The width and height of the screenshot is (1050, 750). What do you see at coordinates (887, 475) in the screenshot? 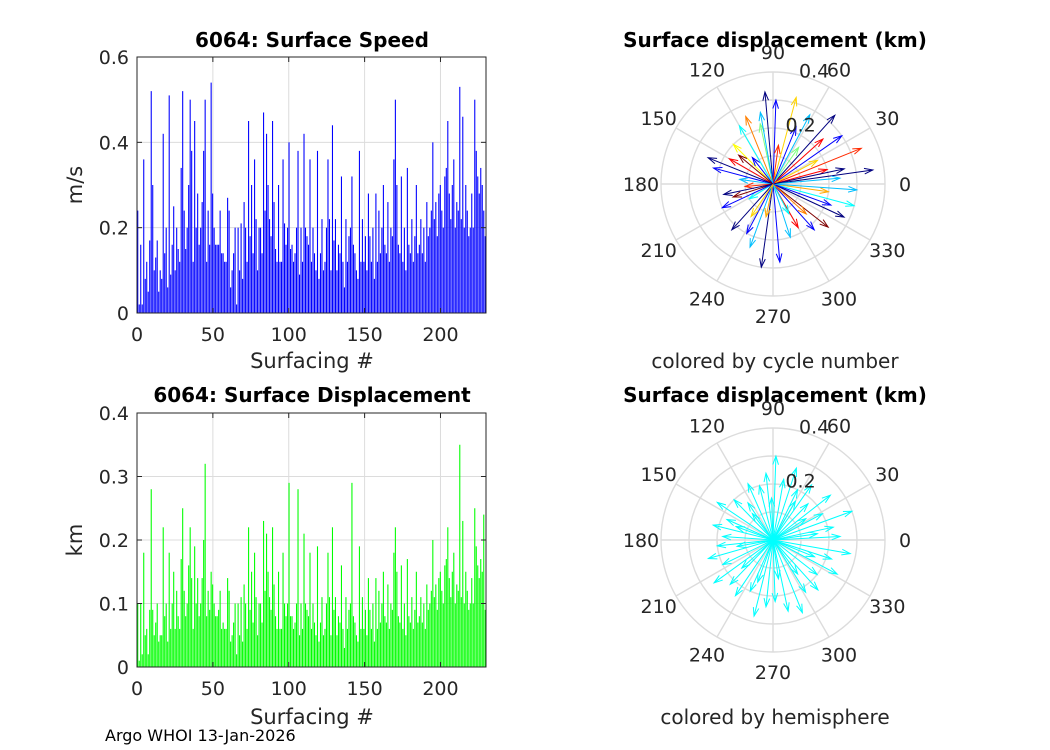
I see `angle-tick-label: 30` at bounding box center [887, 475].